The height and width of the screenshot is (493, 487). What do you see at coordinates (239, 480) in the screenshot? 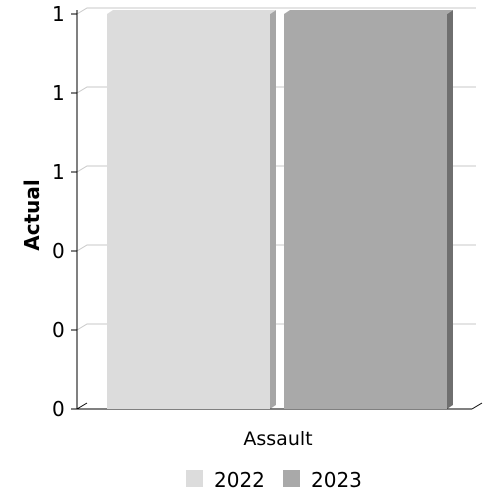
I see `legend-label-2022: 2022` at bounding box center [239, 480].